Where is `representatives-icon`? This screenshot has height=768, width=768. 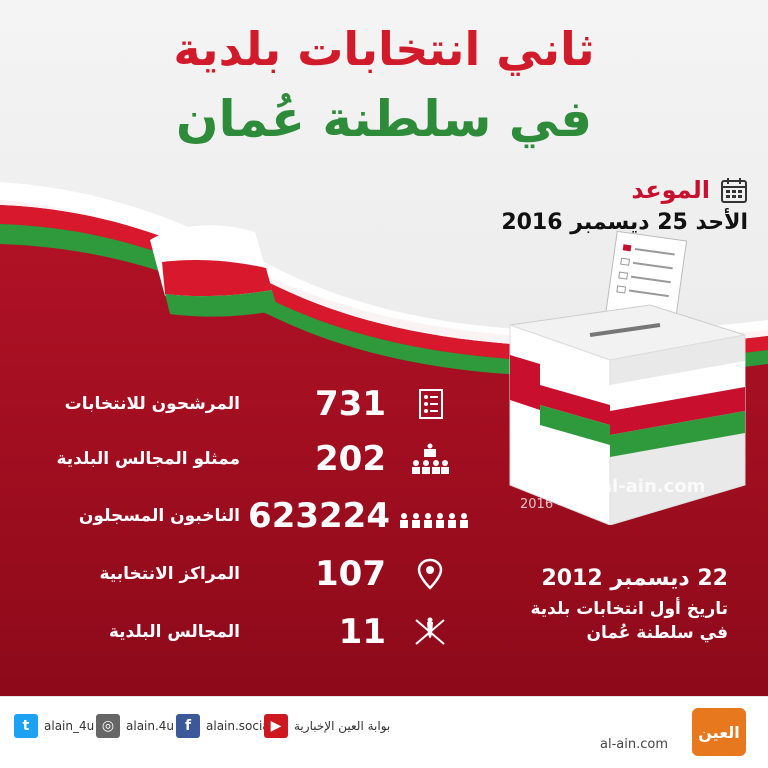 representatives-icon is located at coordinates (430, 458).